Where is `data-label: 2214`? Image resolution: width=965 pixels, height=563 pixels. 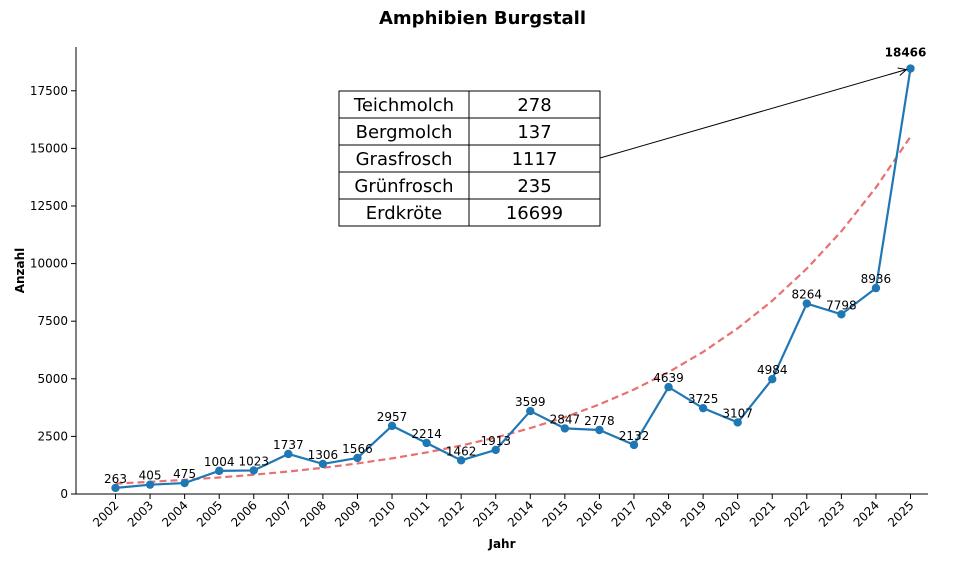
data-label: 2214 is located at coordinates (426, 434).